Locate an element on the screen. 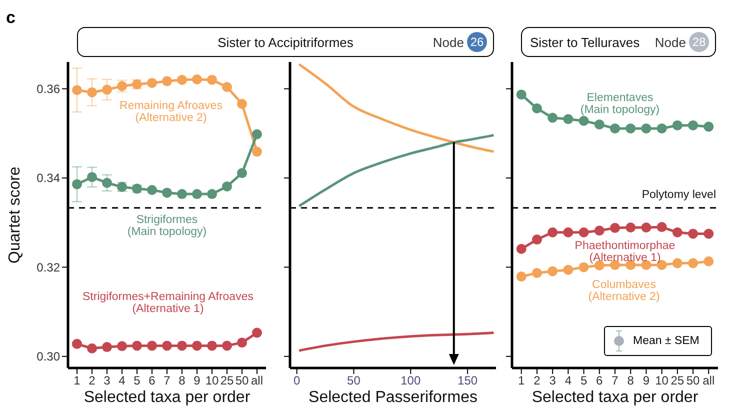 The width and height of the screenshot is (731, 412). annotation: Mean ± SEM is located at coordinates (666, 341).